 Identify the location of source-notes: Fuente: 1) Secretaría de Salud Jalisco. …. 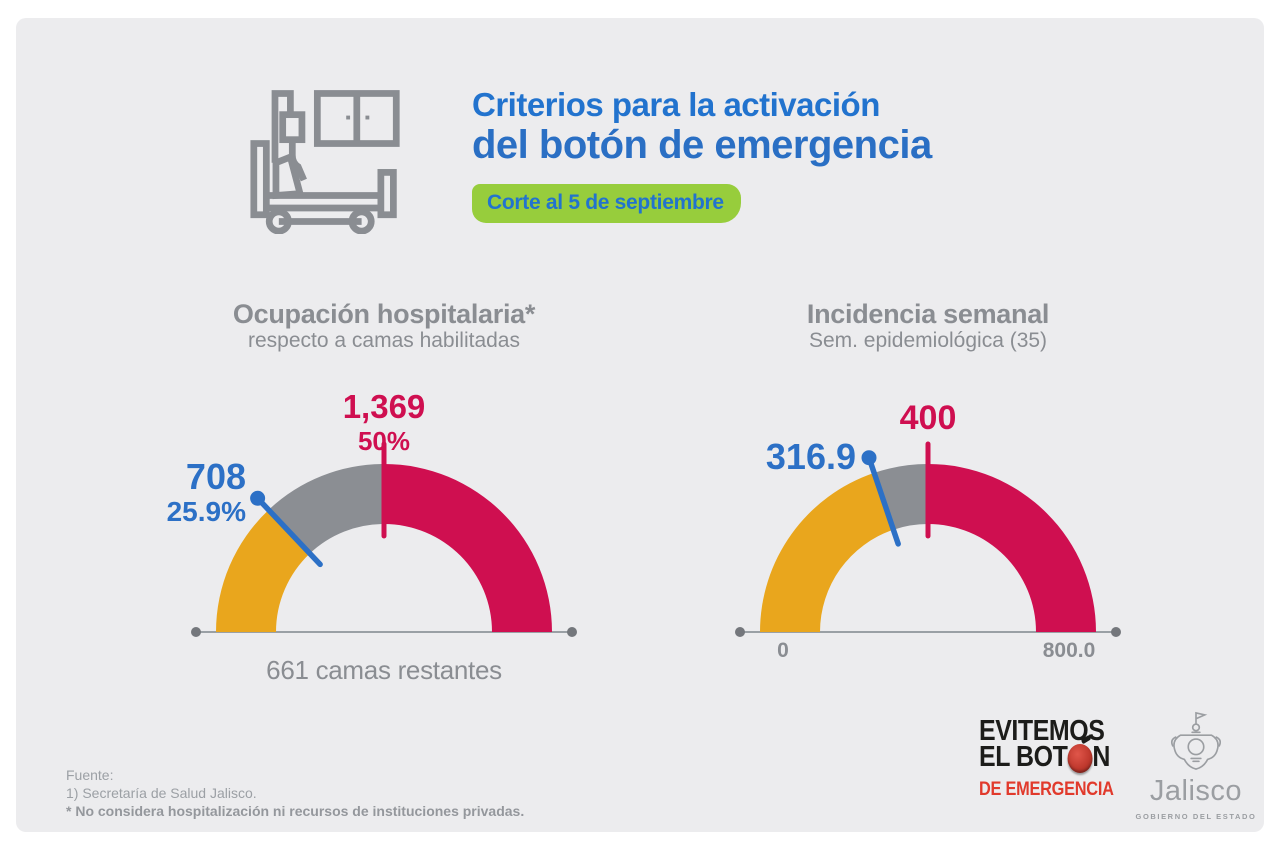
(295, 793).